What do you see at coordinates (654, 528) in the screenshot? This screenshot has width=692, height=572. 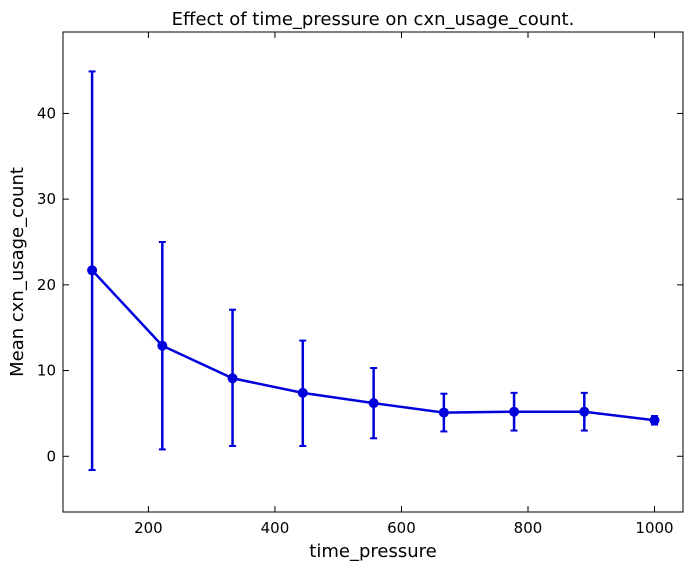 I see `x-tick-label: 1000` at bounding box center [654, 528].